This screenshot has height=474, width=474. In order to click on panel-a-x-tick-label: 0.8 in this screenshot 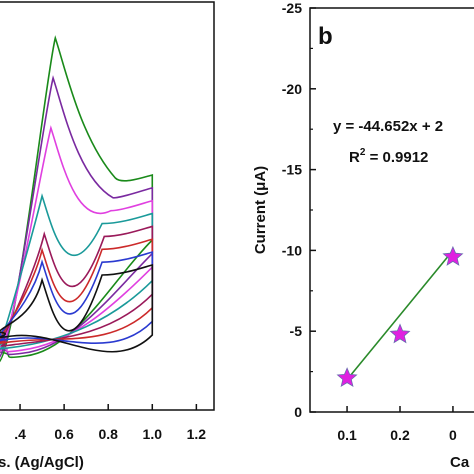, I will do `click(108, 434)`.